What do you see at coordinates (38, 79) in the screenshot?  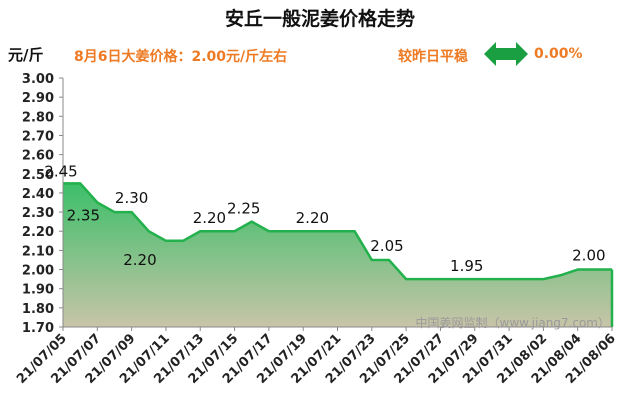 I see `y-tick-label: 3.00` at bounding box center [38, 79].